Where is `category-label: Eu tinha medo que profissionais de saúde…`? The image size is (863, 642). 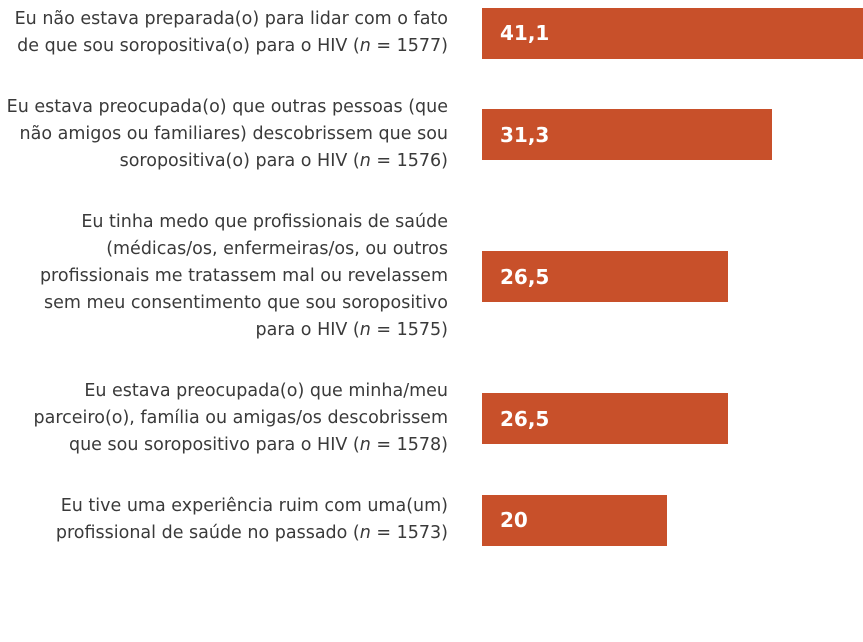
category-label: Eu tinha medo que profissionais de saúde… is located at coordinates (243, 276).